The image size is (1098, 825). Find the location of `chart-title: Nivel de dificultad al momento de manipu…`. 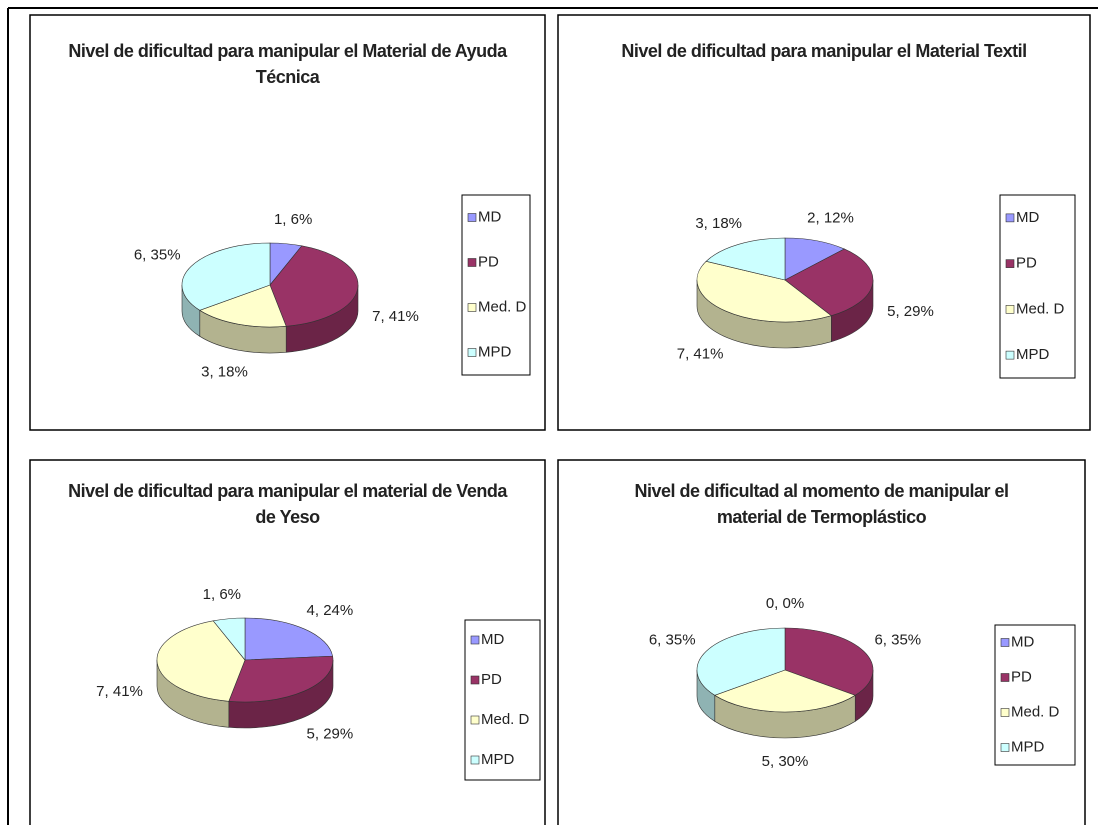

chart-title: Nivel de dificultad al momento de manipu… is located at coordinates (821, 504).